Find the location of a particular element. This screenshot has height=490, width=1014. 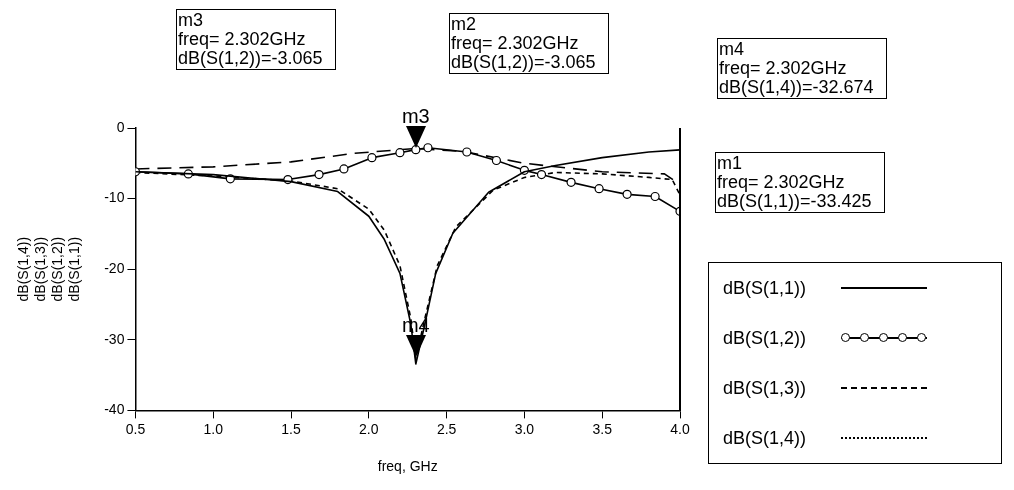

x-tick-label: 0.5 is located at coordinates (135, 428).